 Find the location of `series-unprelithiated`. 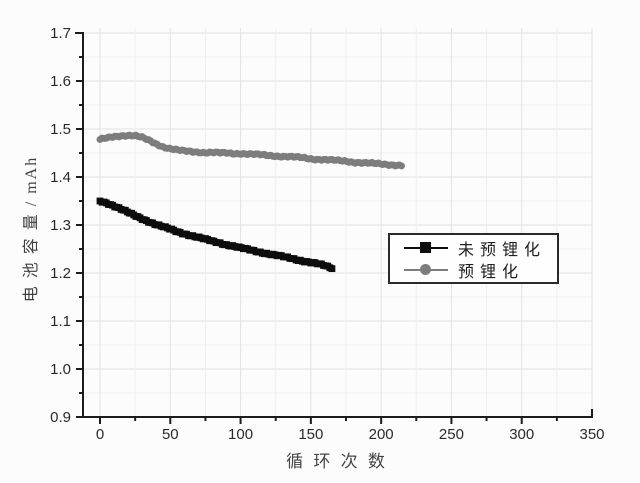

series-unprelithiated is located at coordinates (216, 235).